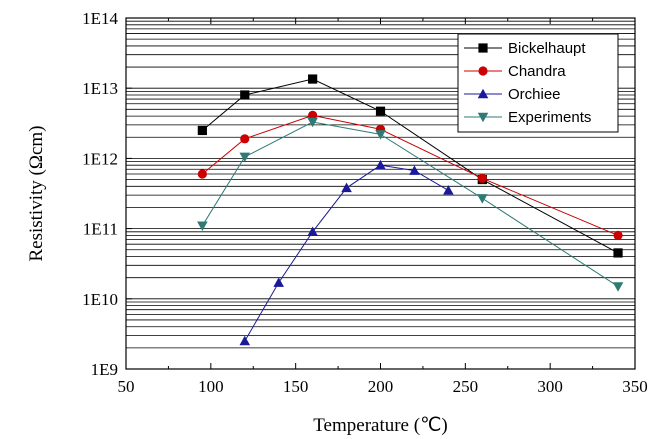 The height and width of the screenshot is (439, 660). Describe the element at coordinates (483, 93) in the screenshot. I see `legend-marker-orchiee` at that location.